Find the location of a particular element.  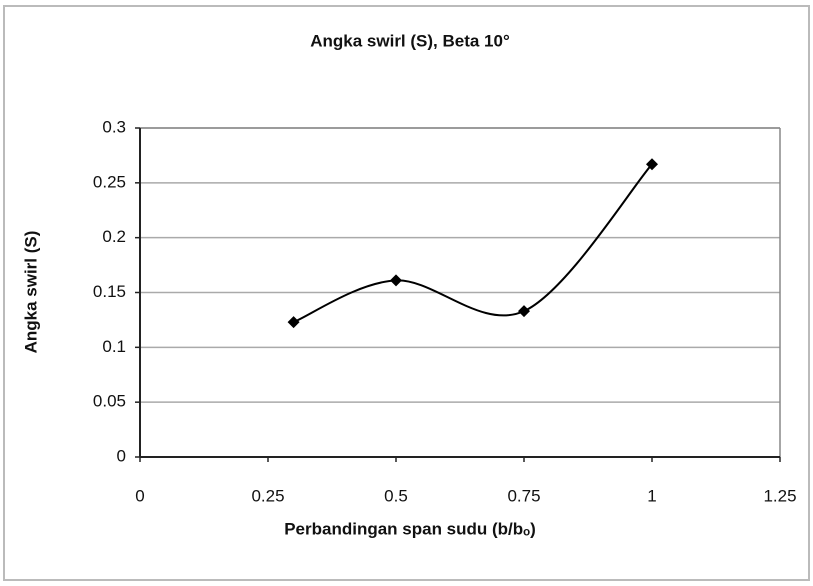

y-tick-label: 0 is located at coordinates (121, 455).